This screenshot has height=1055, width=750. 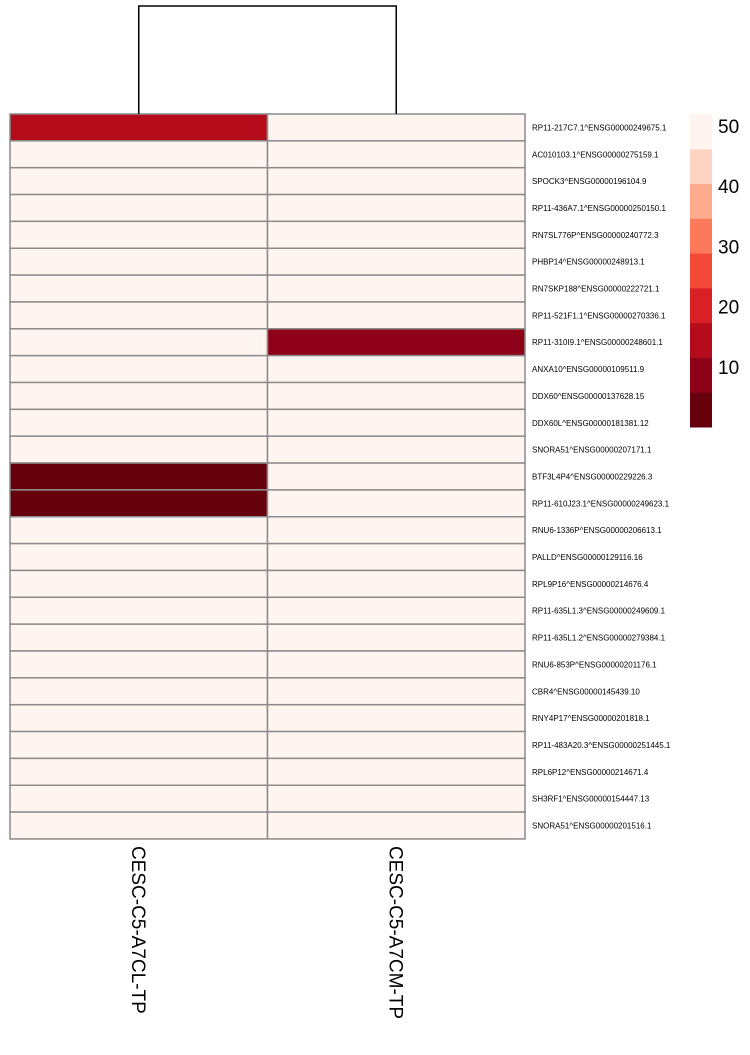 What do you see at coordinates (599, 638) in the screenshot?
I see `row-label: RP11-635L1.2^ENSG00000279384.1` at bounding box center [599, 638].